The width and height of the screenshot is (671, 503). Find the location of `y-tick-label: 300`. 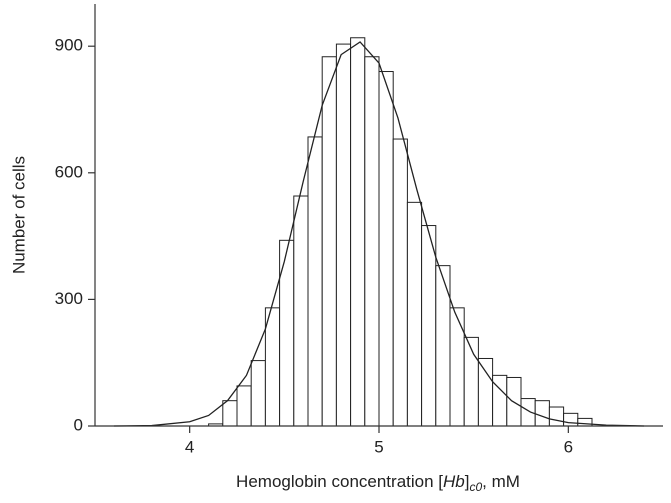

y-tick-label: 300 is located at coordinates (69, 298).